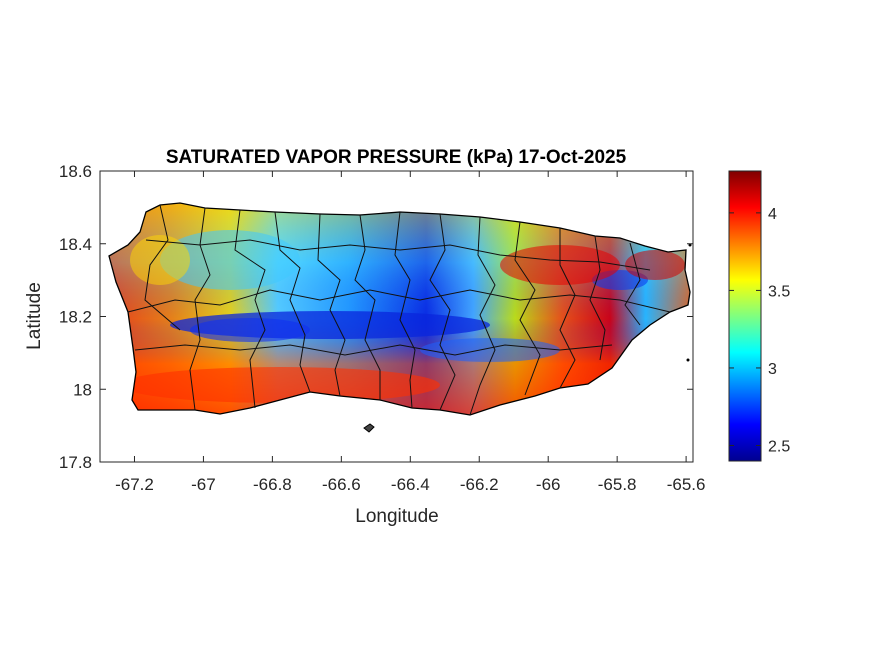  What do you see at coordinates (75, 244) in the screenshot?
I see `y-tick-label: 18.4` at bounding box center [75, 244].